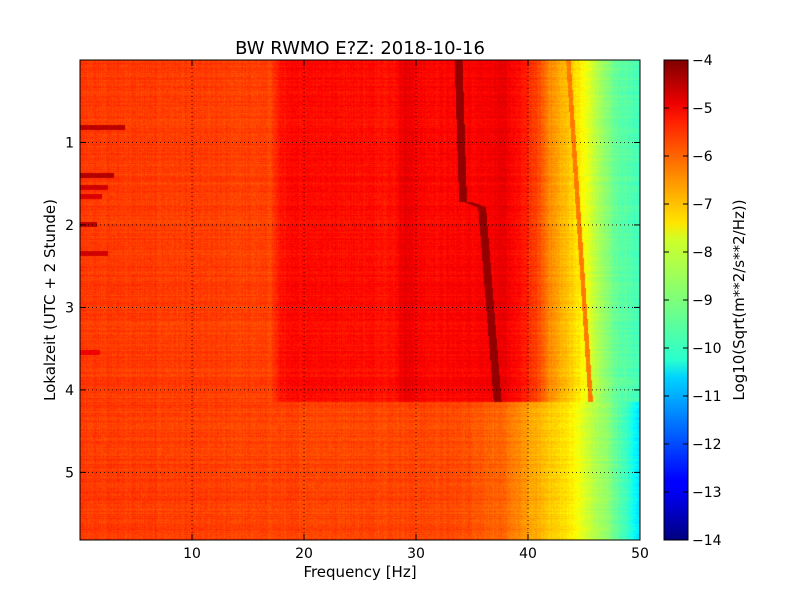 This screenshot has height=600, width=800. I want to click on colorbar-tick-label: −12, so click(707, 445).